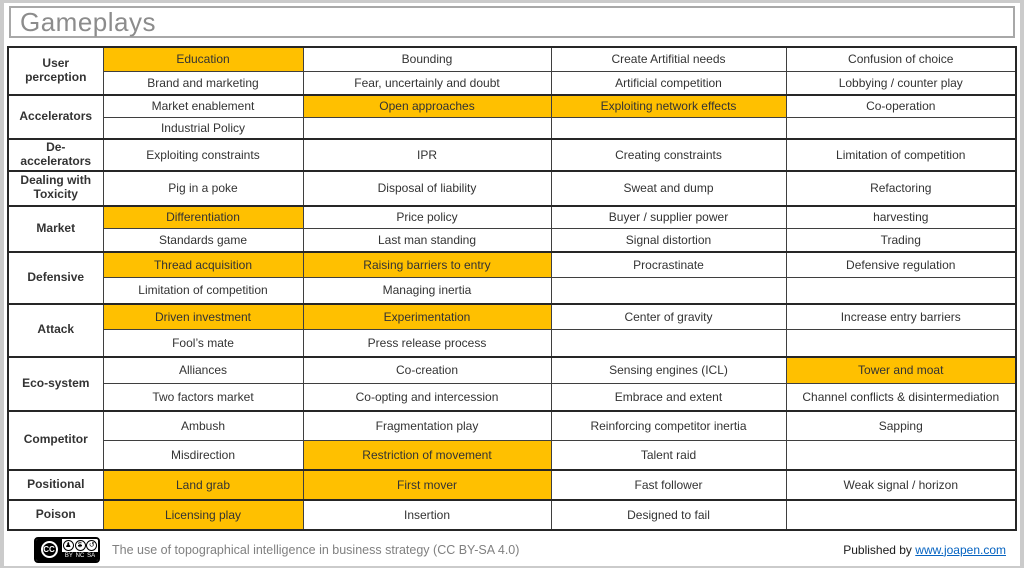  Describe the element at coordinates (88, 21) in the screenshot. I see `page-title: Gameplays` at that location.